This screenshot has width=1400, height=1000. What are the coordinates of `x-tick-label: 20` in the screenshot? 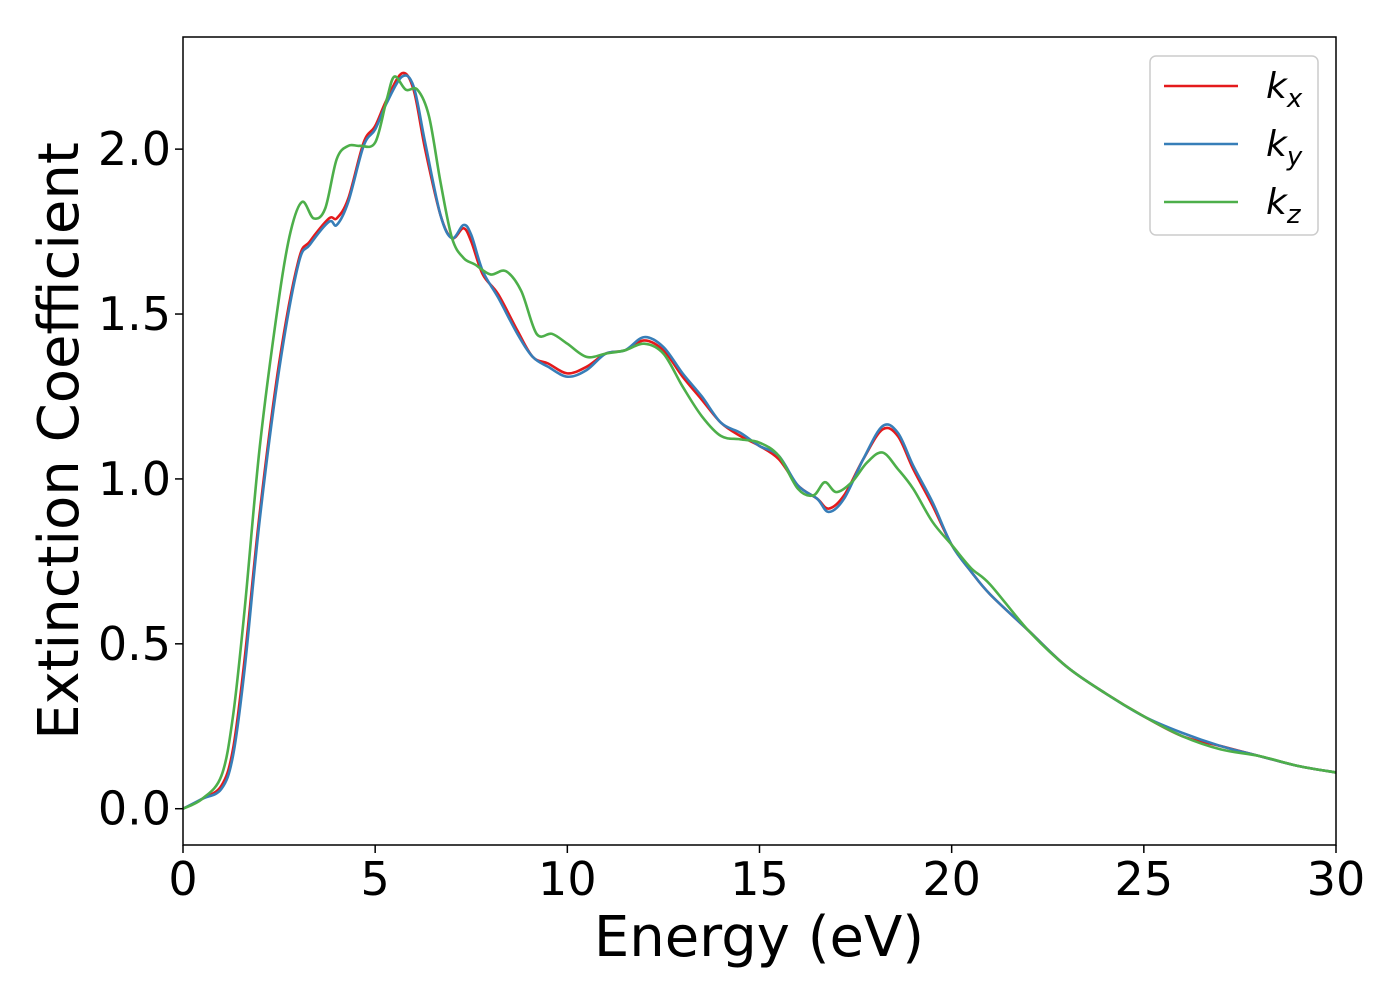 It's located at (951, 879).